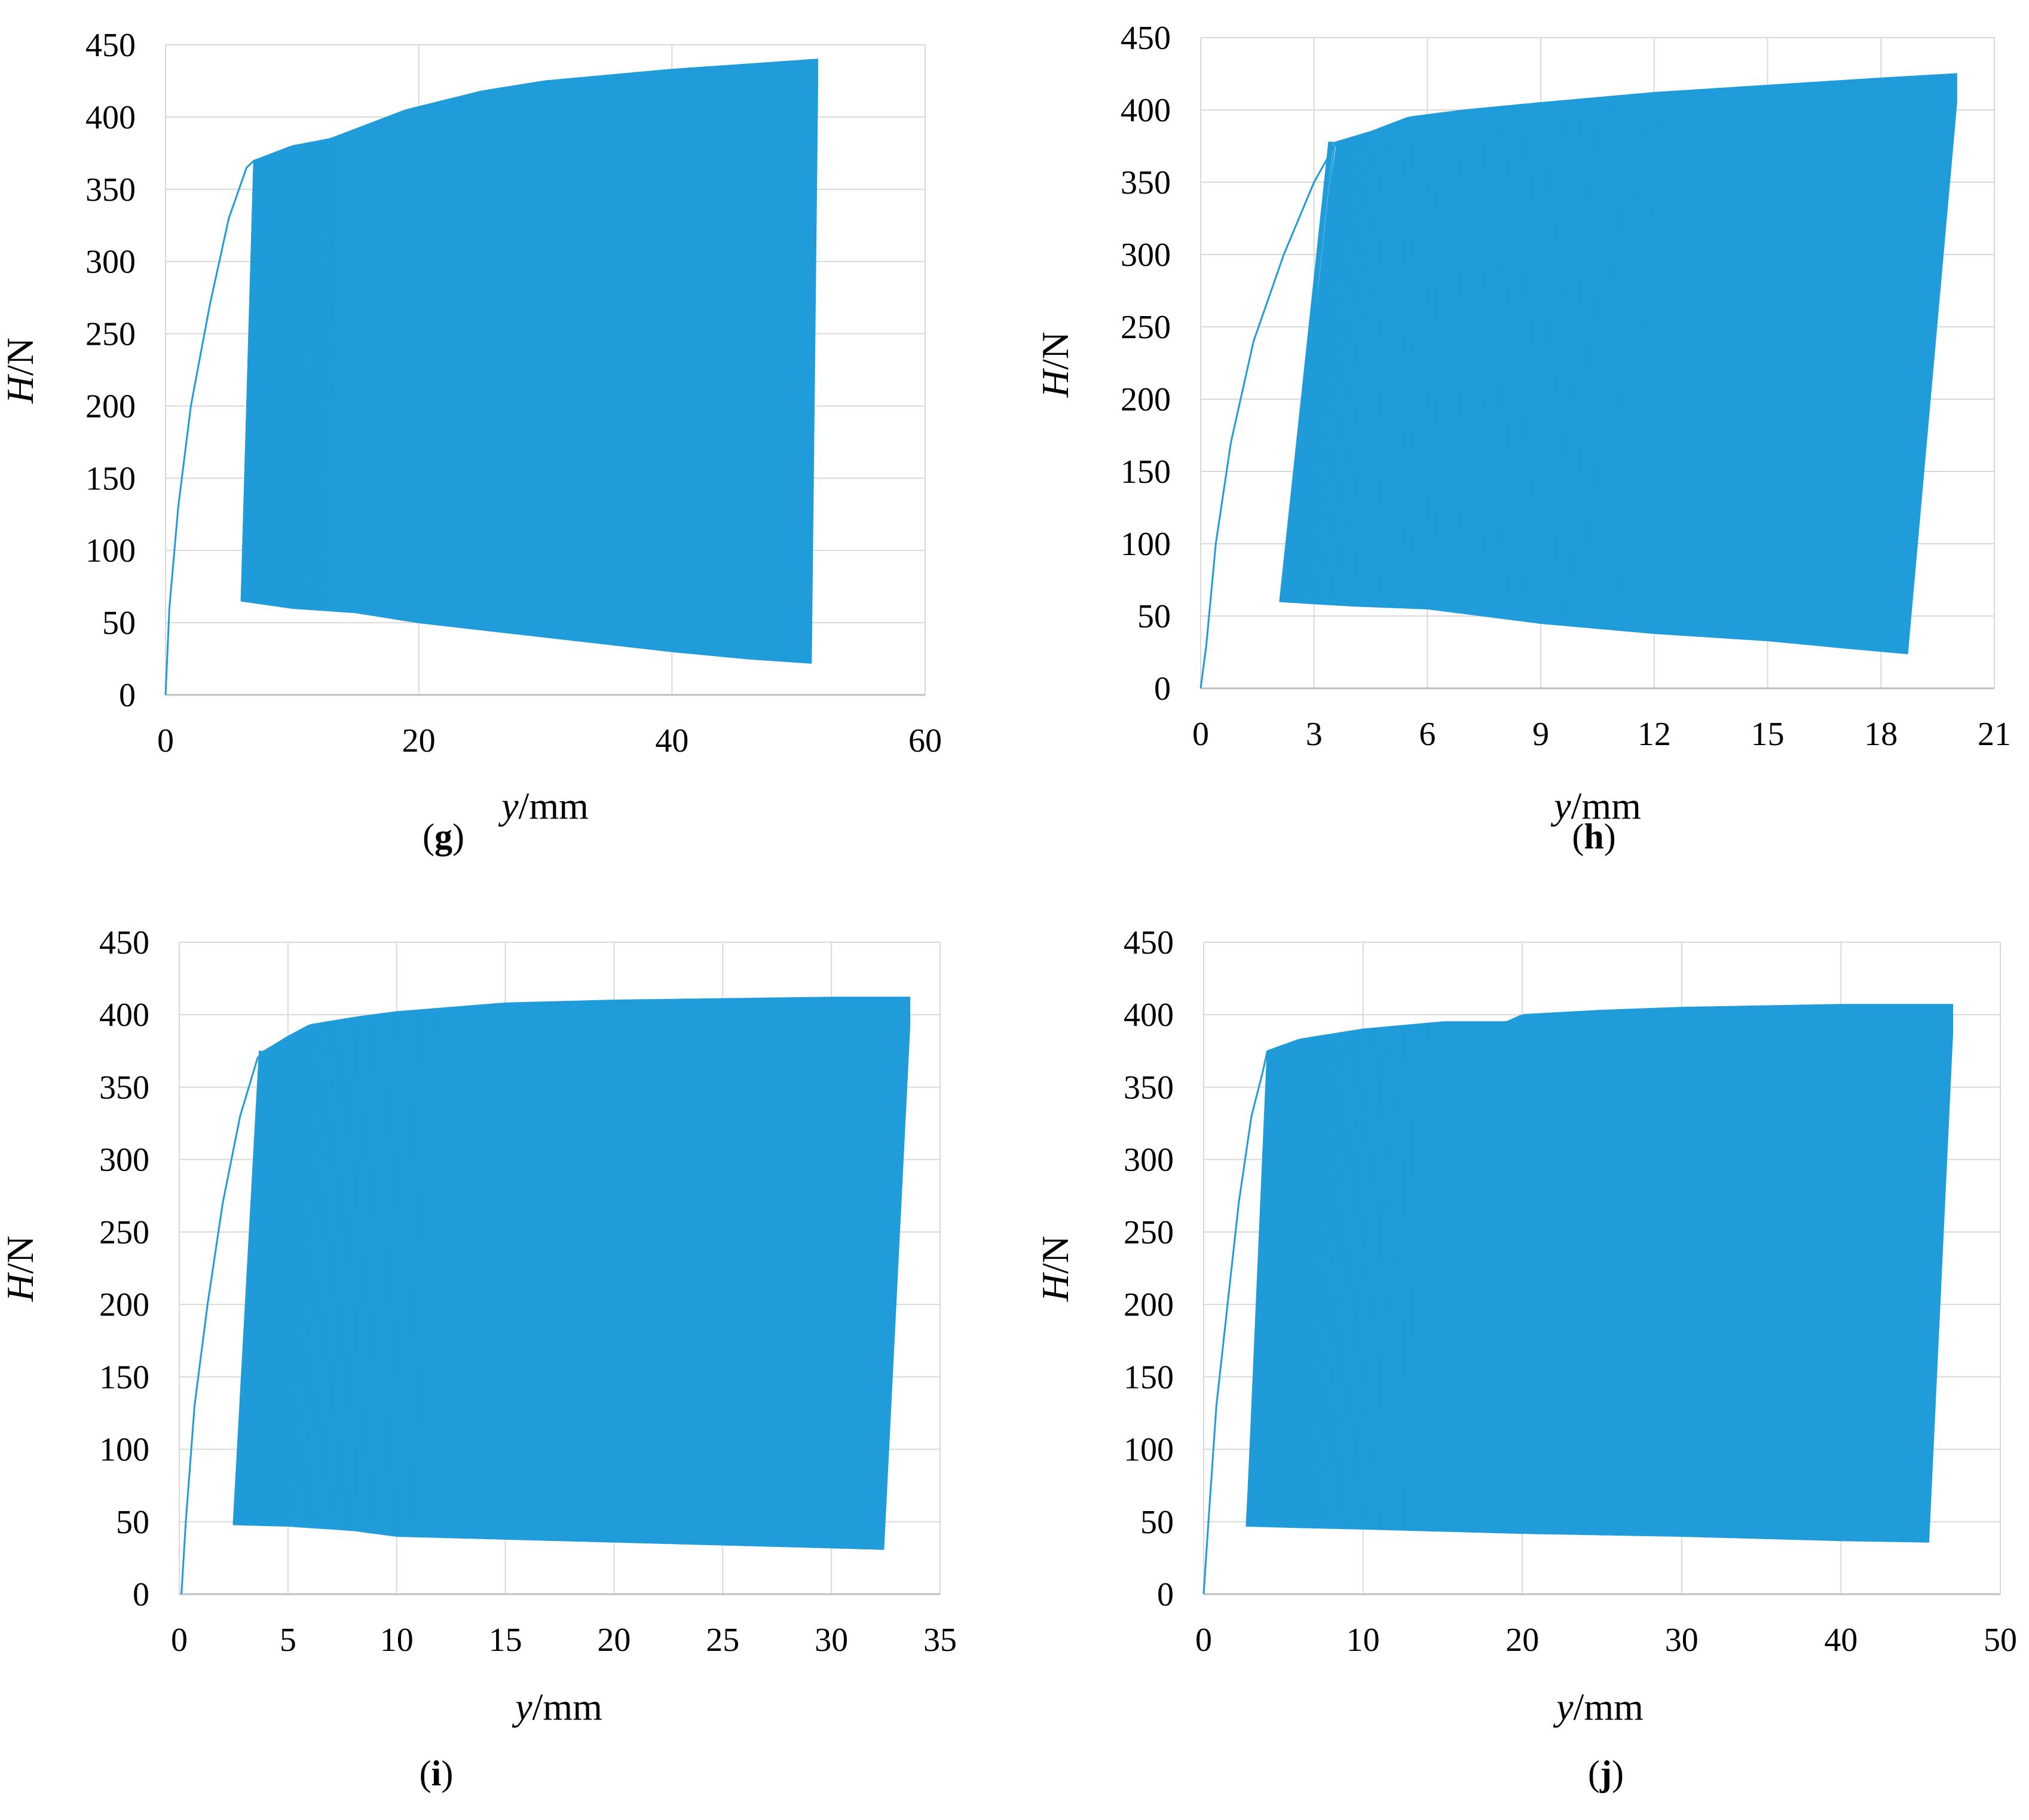  What do you see at coordinates (447, 1773) in the screenshot?
I see `caption-close: )` at bounding box center [447, 1773].